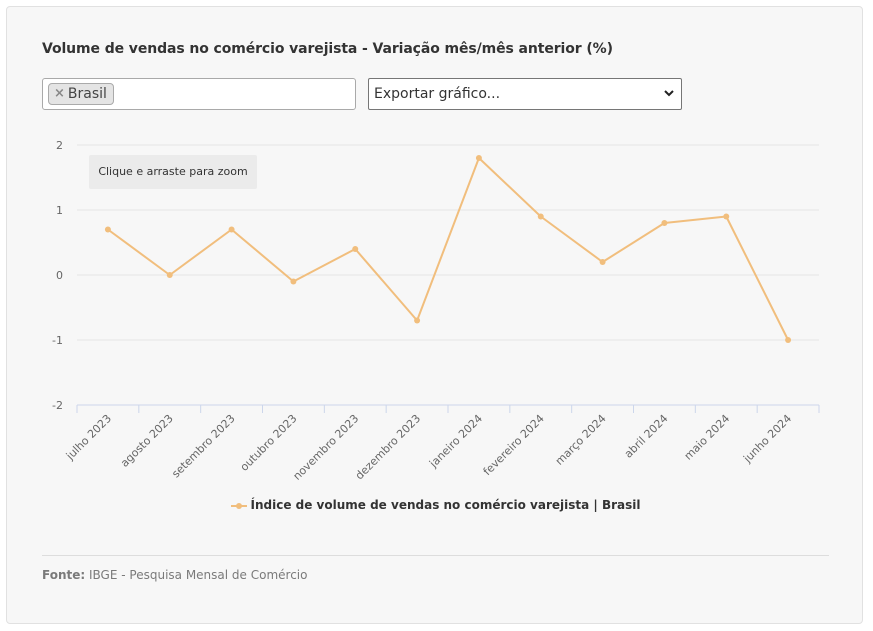 This screenshot has height=631, width=873. What do you see at coordinates (388, 447) in the screenshot?
I see `x-tick-label: dezembro 2023` at bounding box center [388, 447].